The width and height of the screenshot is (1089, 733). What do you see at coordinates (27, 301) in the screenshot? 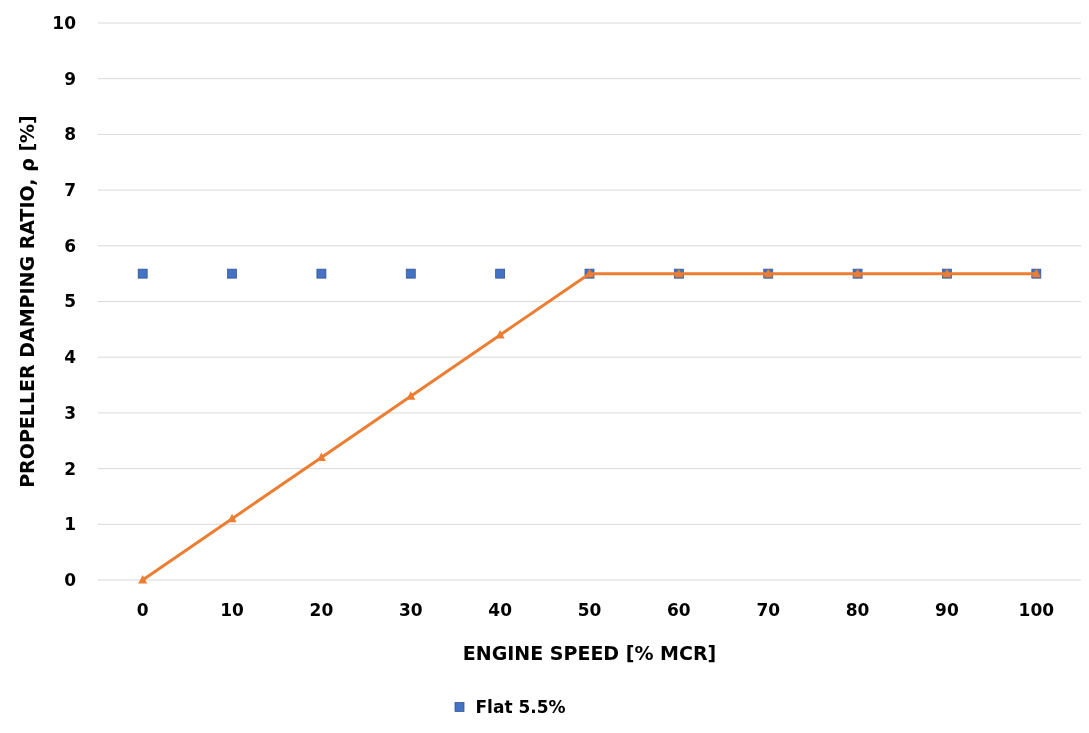
I see `y-axis-title: PROPELLER DAMPING RATIO, ρ [%]` at bounding box center [27, 301].